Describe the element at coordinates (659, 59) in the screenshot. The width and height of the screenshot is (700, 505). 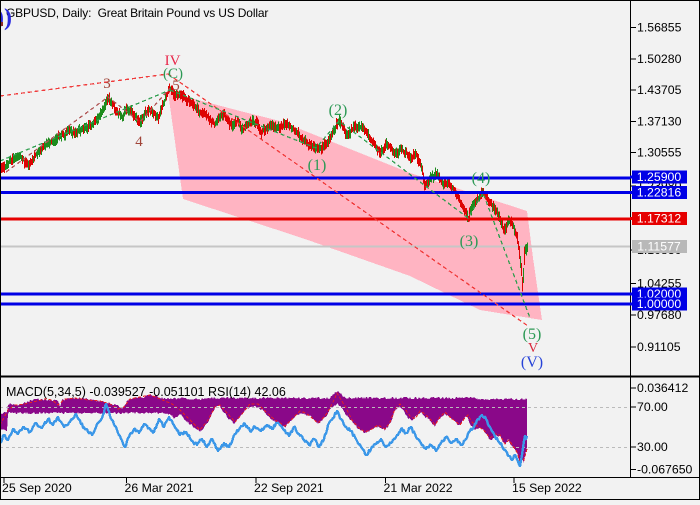
I see `svg-text: 1.50280` at that location.